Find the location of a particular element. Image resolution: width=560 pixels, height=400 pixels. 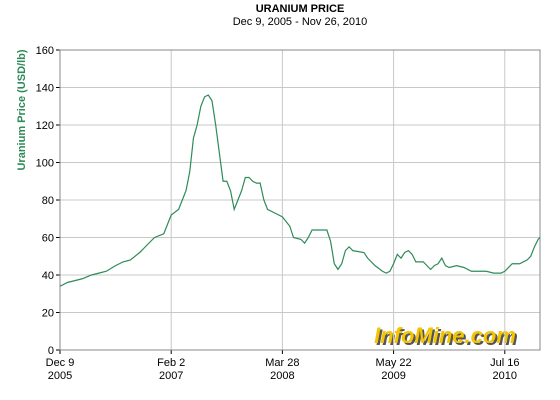

y-tick-label: 60 is located at coordinates (48, 239).